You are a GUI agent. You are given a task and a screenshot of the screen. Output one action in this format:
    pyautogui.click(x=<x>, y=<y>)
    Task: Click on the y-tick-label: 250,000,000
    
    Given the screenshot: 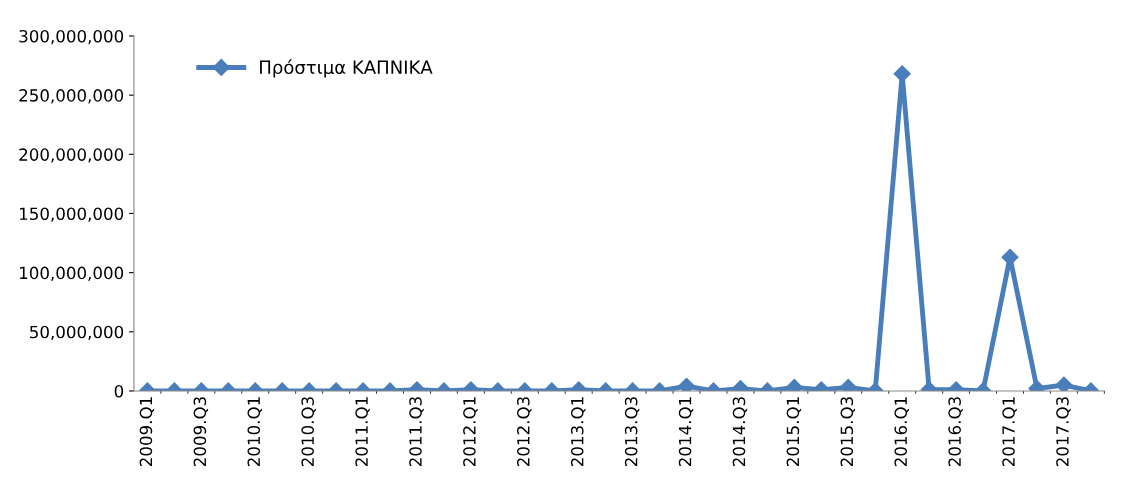 What is the action you would take?
    pyautogui.click(x=71, y=96)
    